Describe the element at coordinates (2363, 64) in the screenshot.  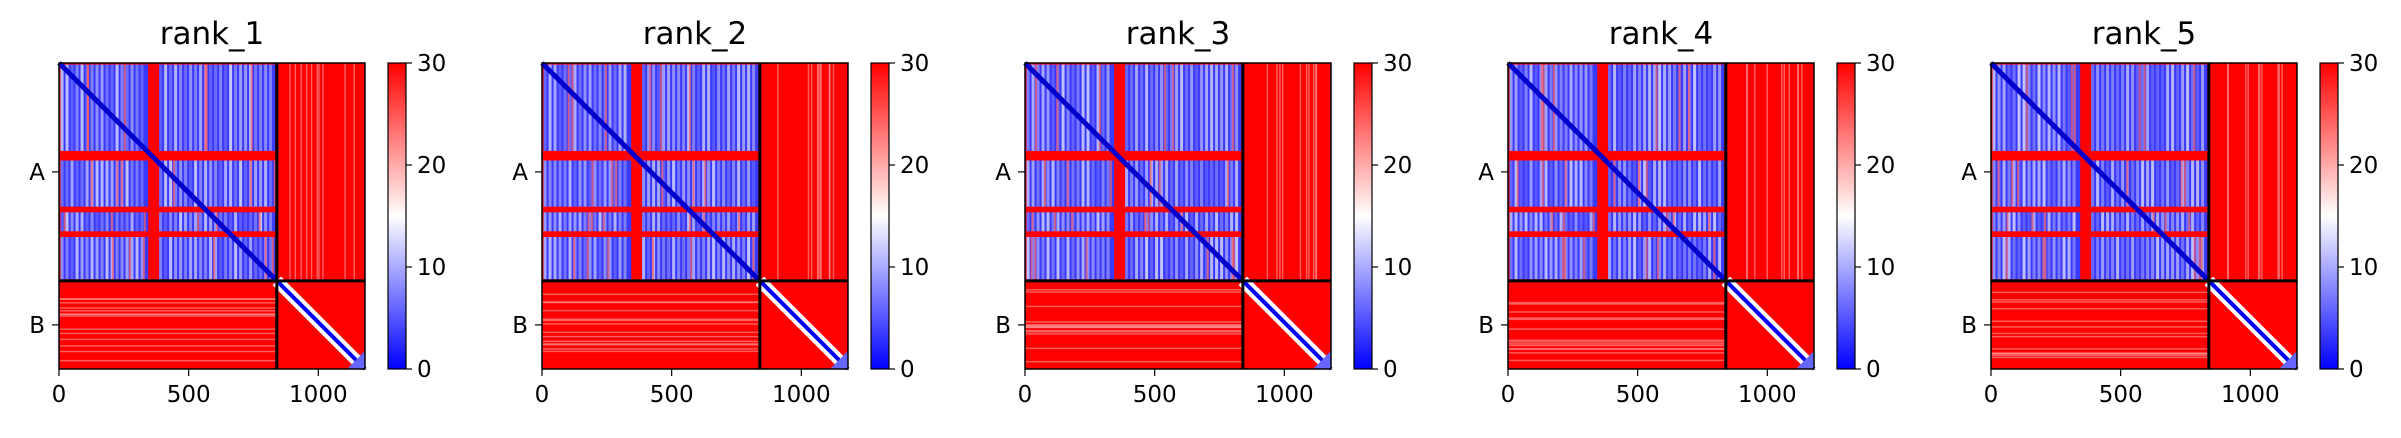
I see `colorbar-tick-label: 30` at that location.